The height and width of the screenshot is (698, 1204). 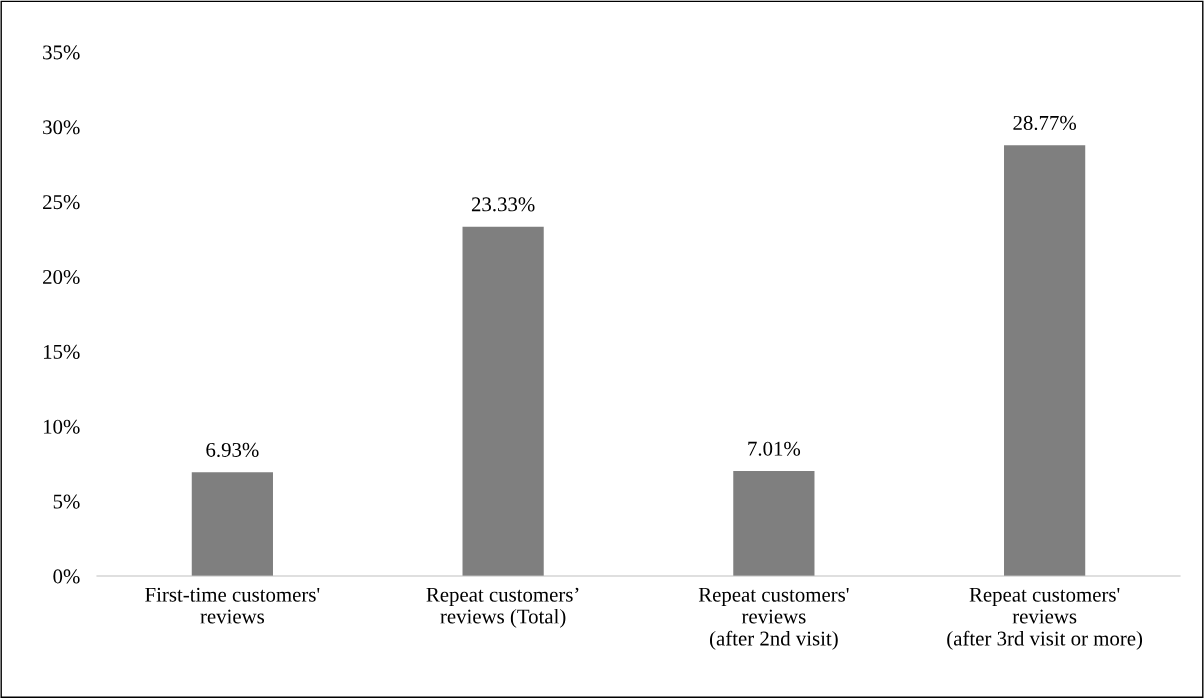 I want to click on data-label: 6.93%, so click(x=232, y=449).